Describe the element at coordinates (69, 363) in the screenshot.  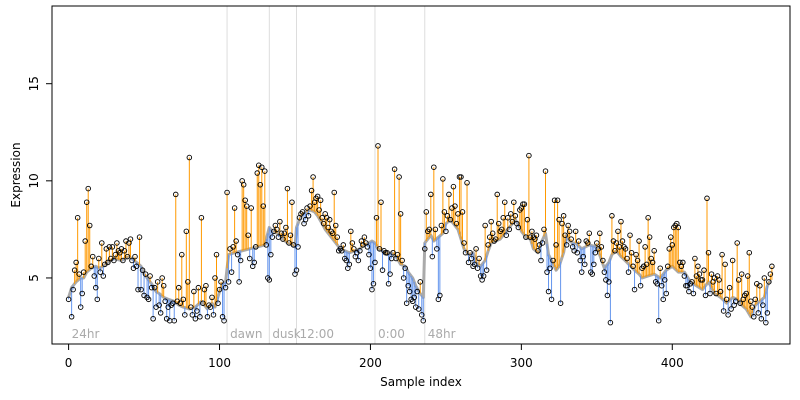
I see `x-tick-label: 0` at that location.